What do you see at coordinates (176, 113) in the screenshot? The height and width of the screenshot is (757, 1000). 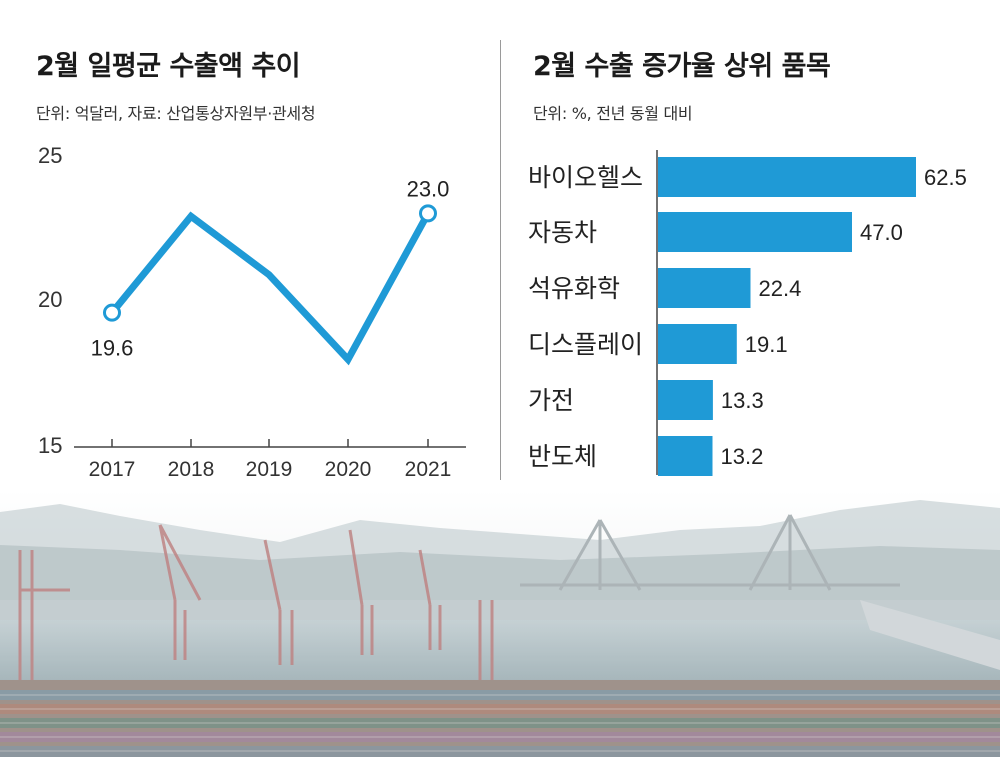 I see `line-chart-subtitle: 단위: 억달러, 자료: 산업통상자원부·관세청` at bounding box center [176, 113].